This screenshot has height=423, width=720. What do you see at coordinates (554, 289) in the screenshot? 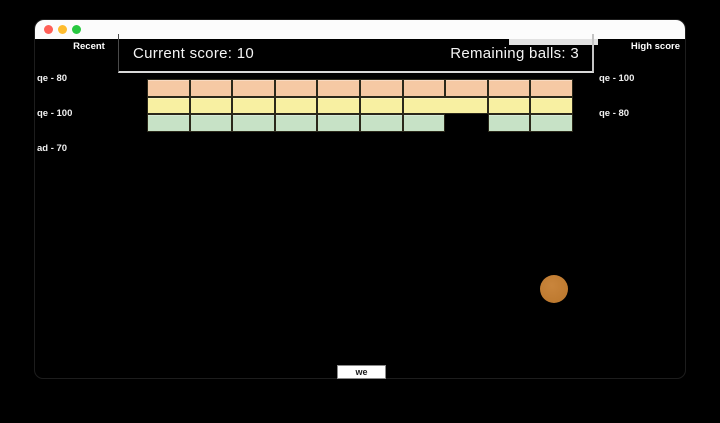
I see `ball` at bounding box center [554, 289].